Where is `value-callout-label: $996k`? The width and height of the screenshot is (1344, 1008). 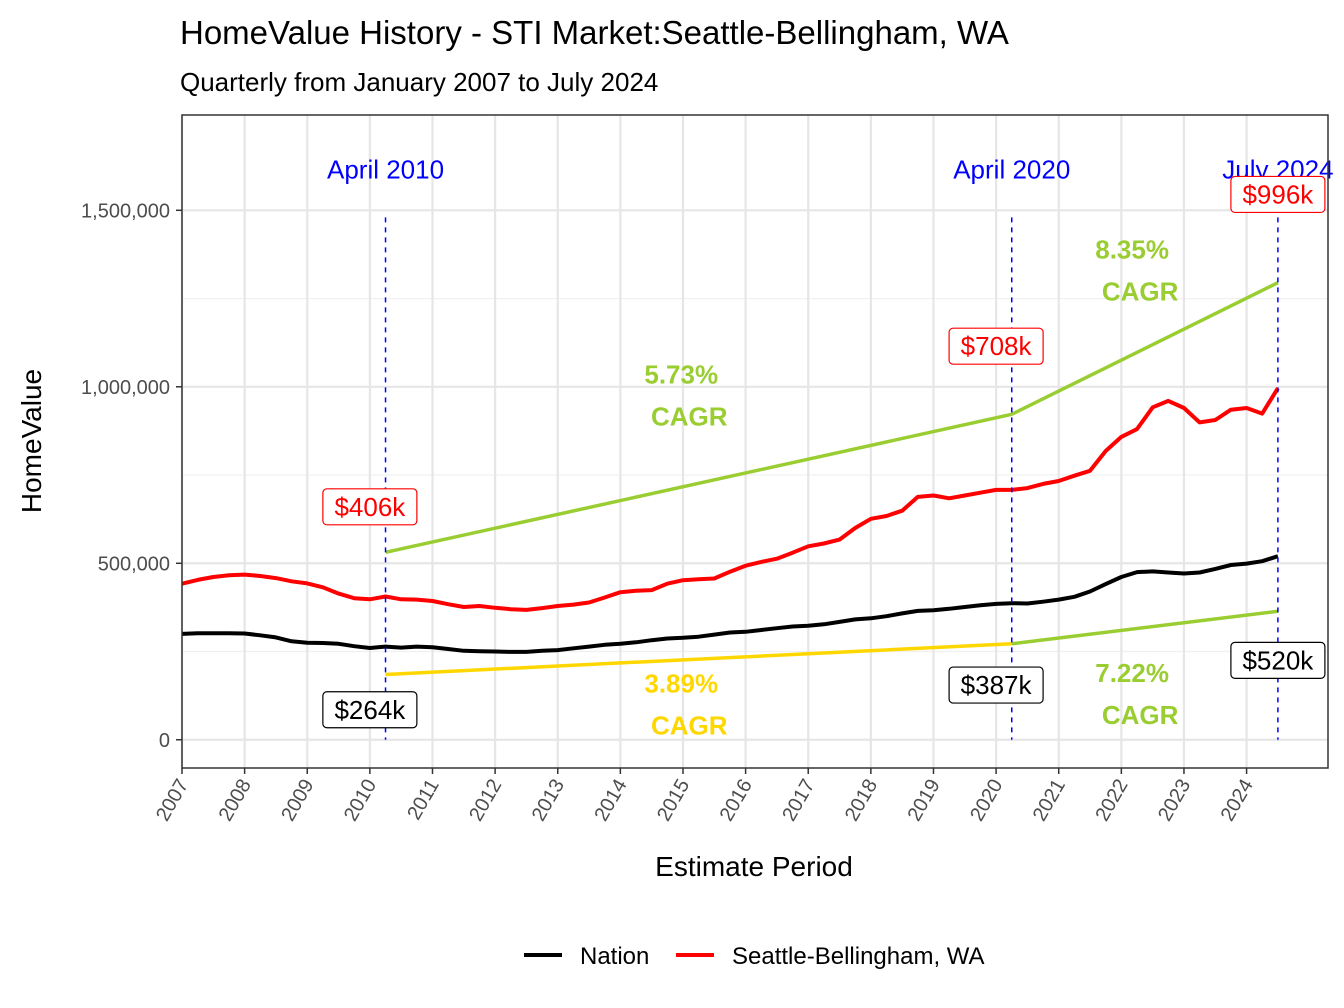 value-callout-label: $996k is located at coordinates (1278, 194).